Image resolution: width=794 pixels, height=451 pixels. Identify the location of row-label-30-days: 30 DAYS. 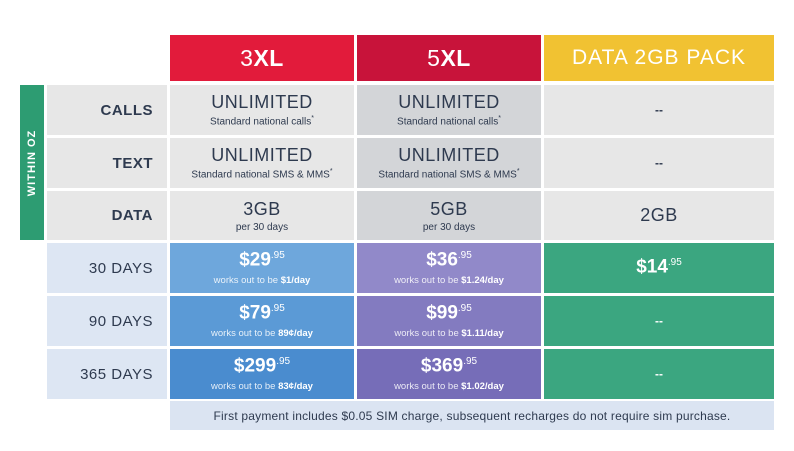
(107, 268).